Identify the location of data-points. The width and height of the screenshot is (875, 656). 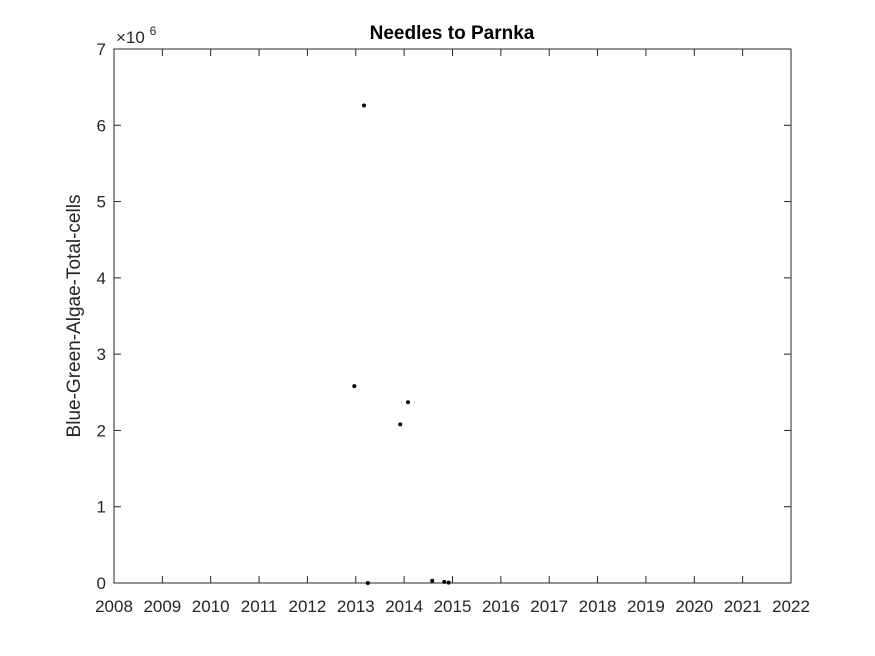
(401, 344).